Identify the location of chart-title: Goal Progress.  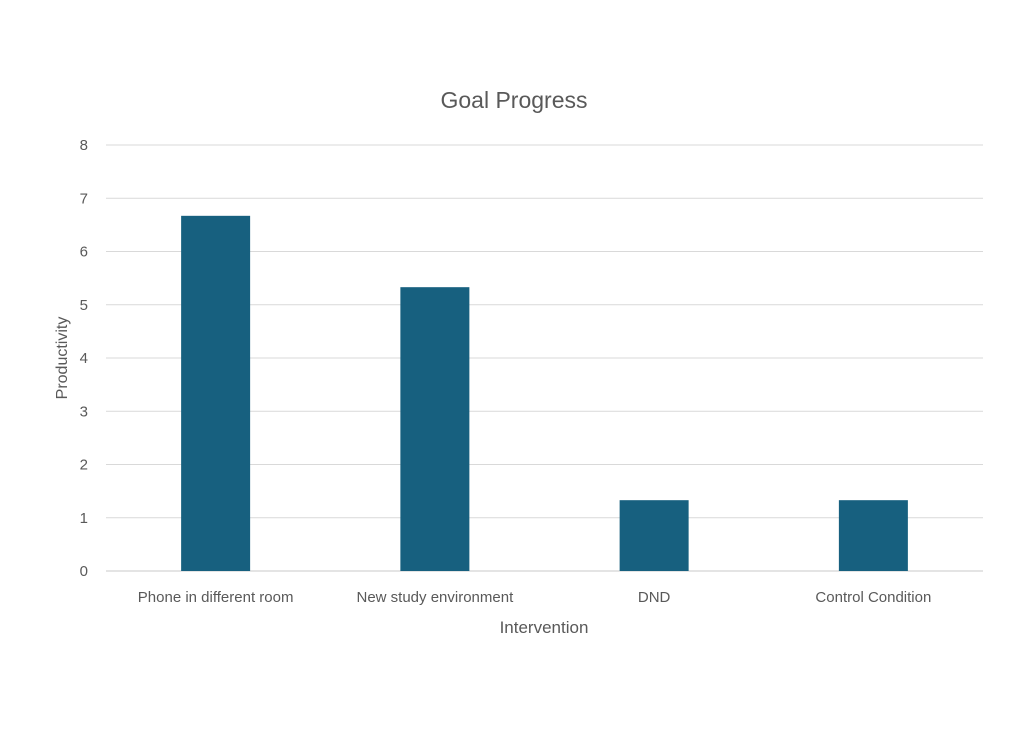
(513, 100).